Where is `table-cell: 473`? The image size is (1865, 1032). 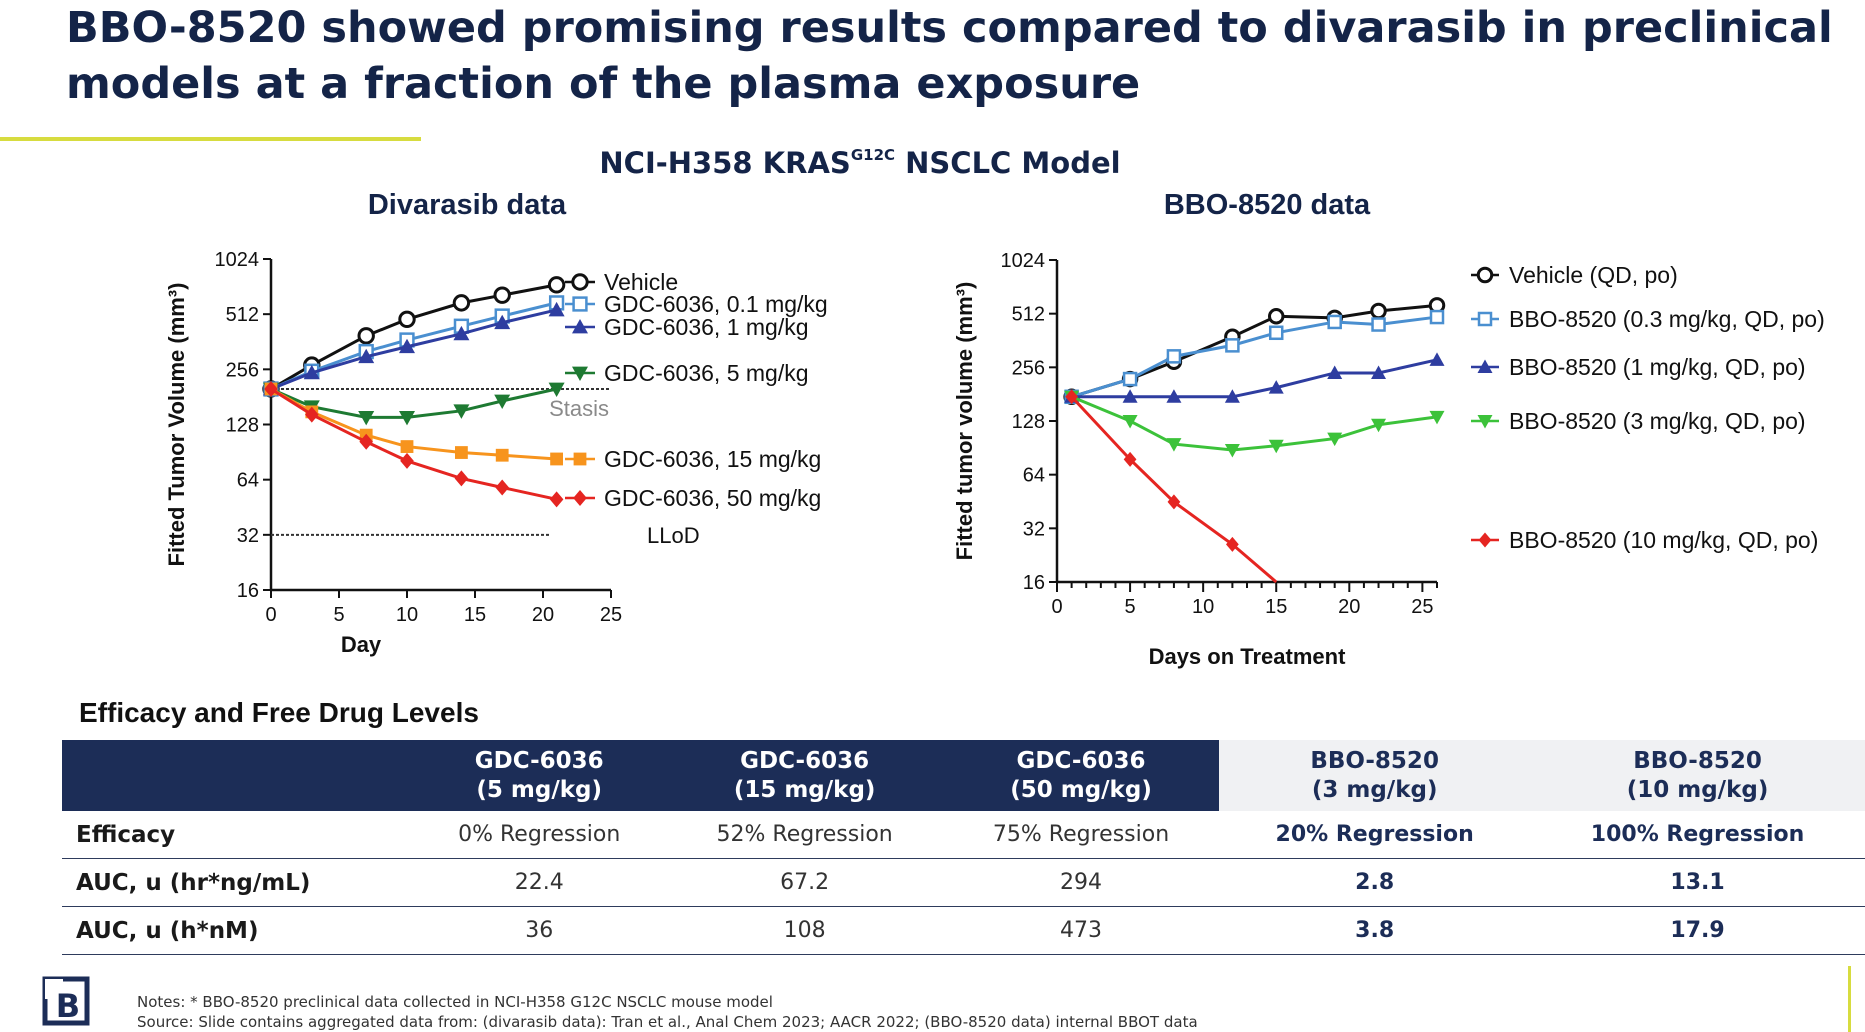 table-cell: 473 is located at coordinates (1081, 930).